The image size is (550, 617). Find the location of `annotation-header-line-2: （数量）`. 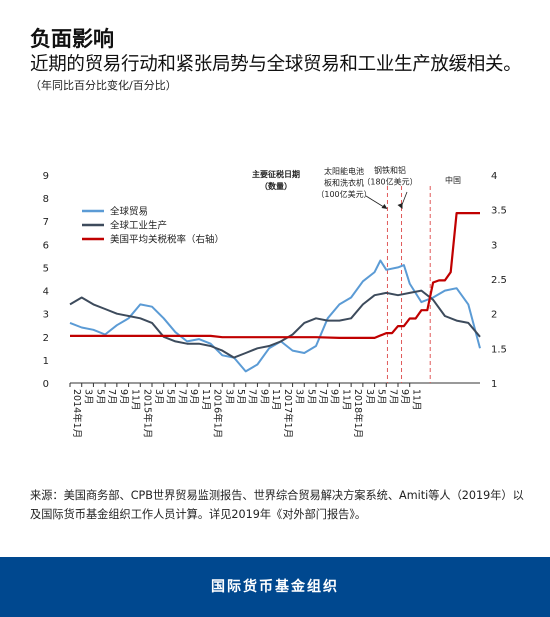

annotation-header-line-2: （数量） is located at coordinates (276, 186).